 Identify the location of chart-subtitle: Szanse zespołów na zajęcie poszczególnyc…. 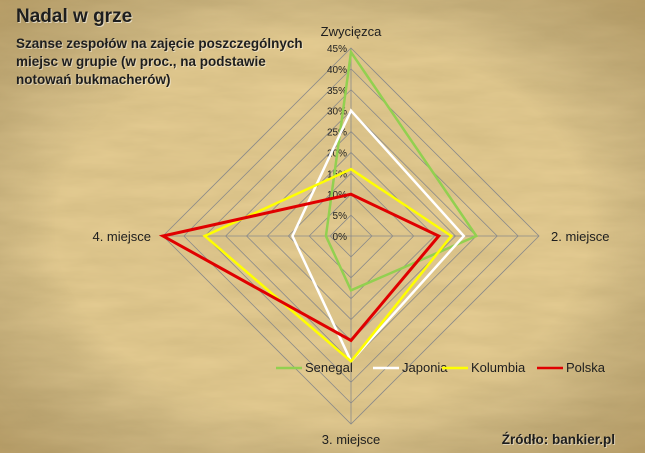
(159, 61).